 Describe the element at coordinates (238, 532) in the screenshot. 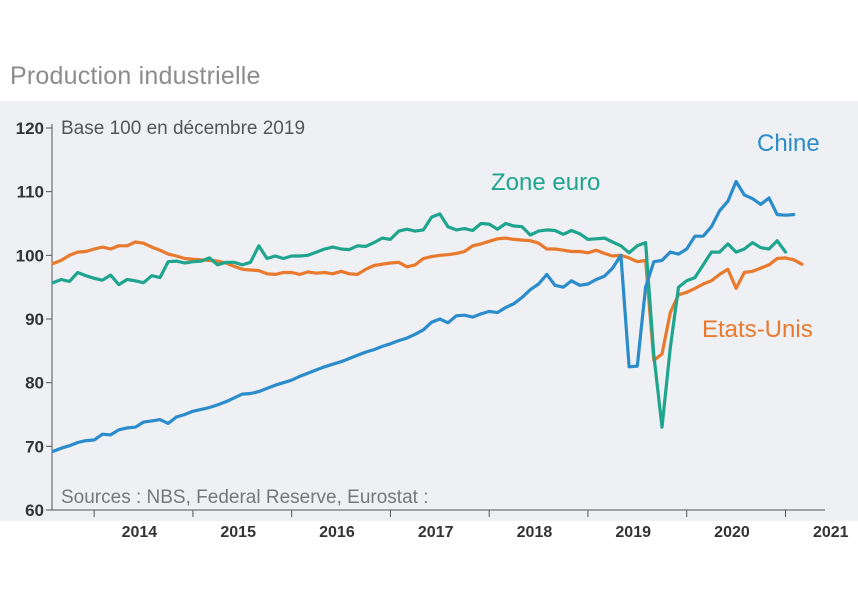

I see `x-tick-label: 2015` at that location.